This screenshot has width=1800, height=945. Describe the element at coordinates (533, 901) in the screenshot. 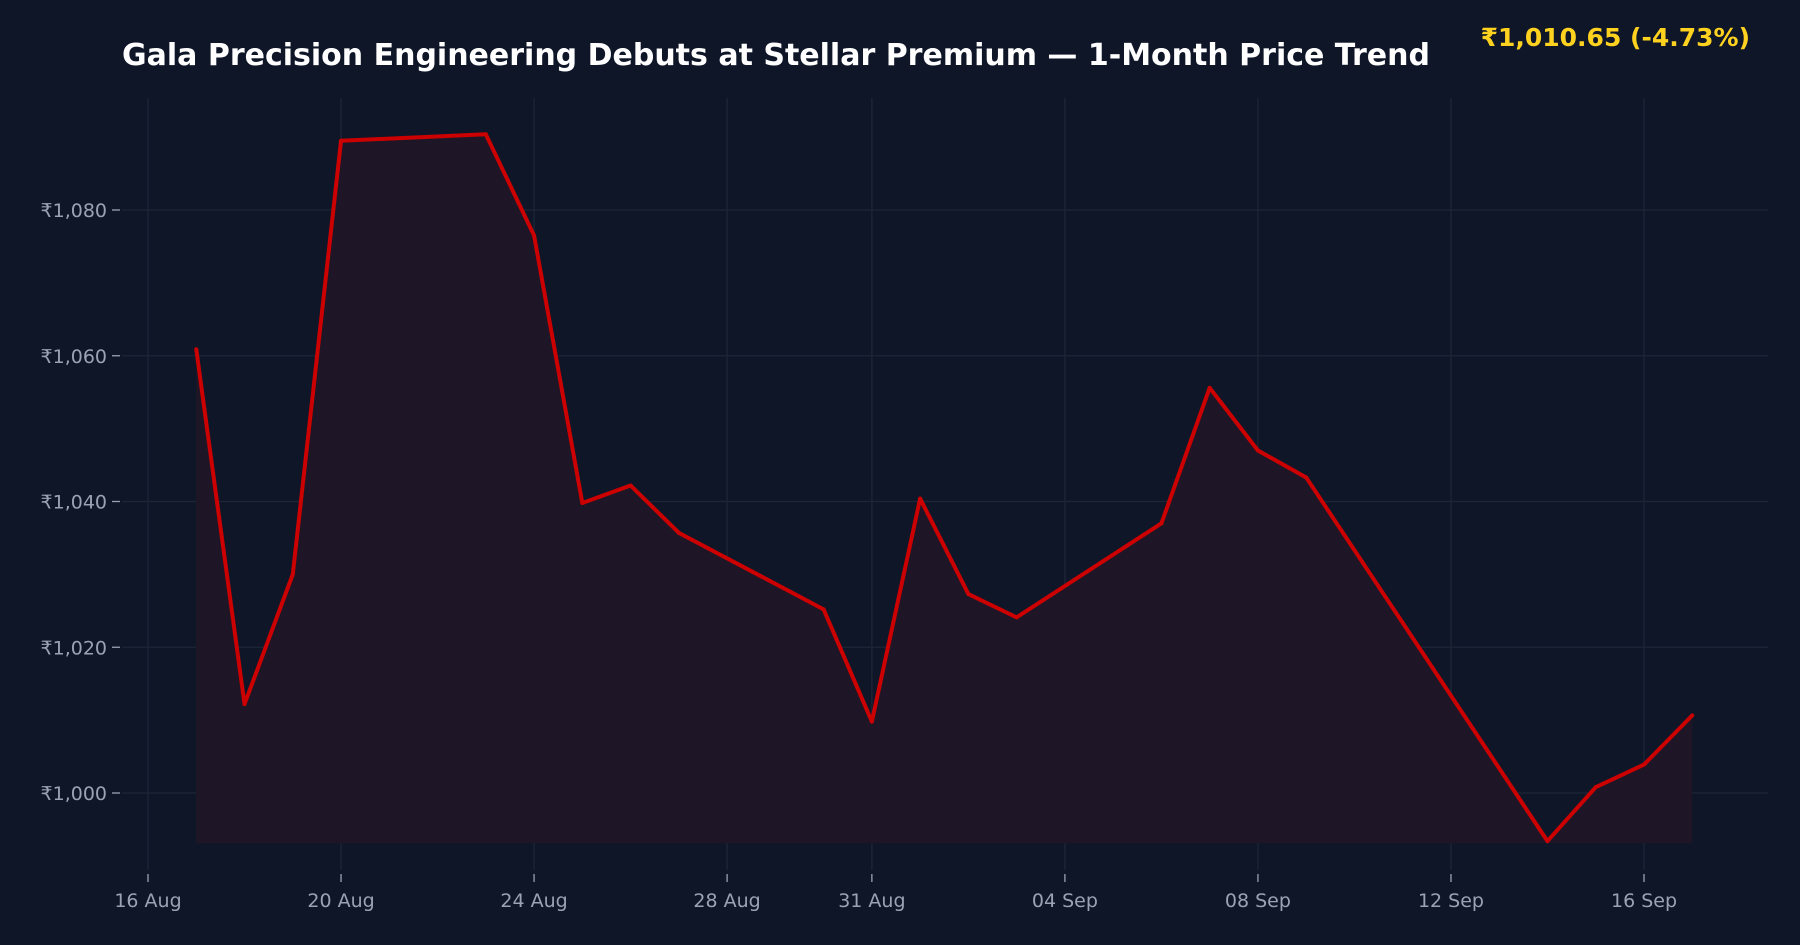

I see `x-tick-label: 24 Aug` at that location.